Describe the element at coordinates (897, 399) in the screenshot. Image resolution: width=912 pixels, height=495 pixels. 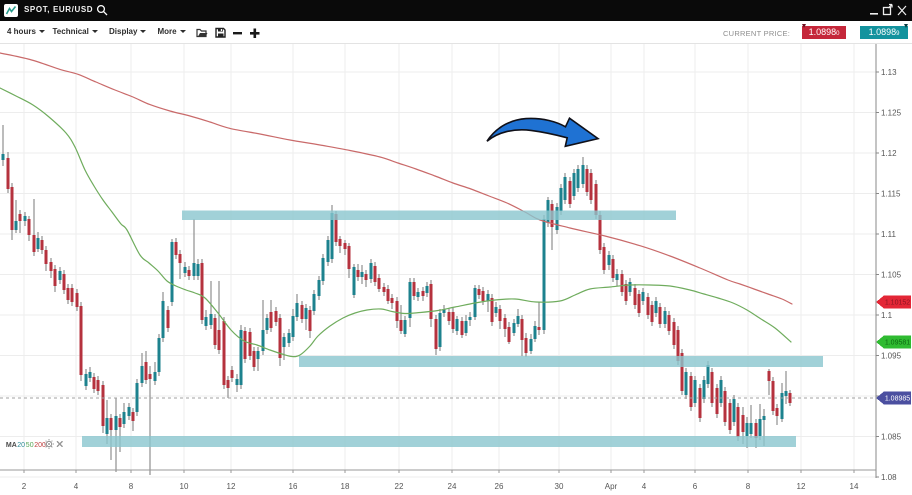
I see `svg-text: 1.08985` at that location.